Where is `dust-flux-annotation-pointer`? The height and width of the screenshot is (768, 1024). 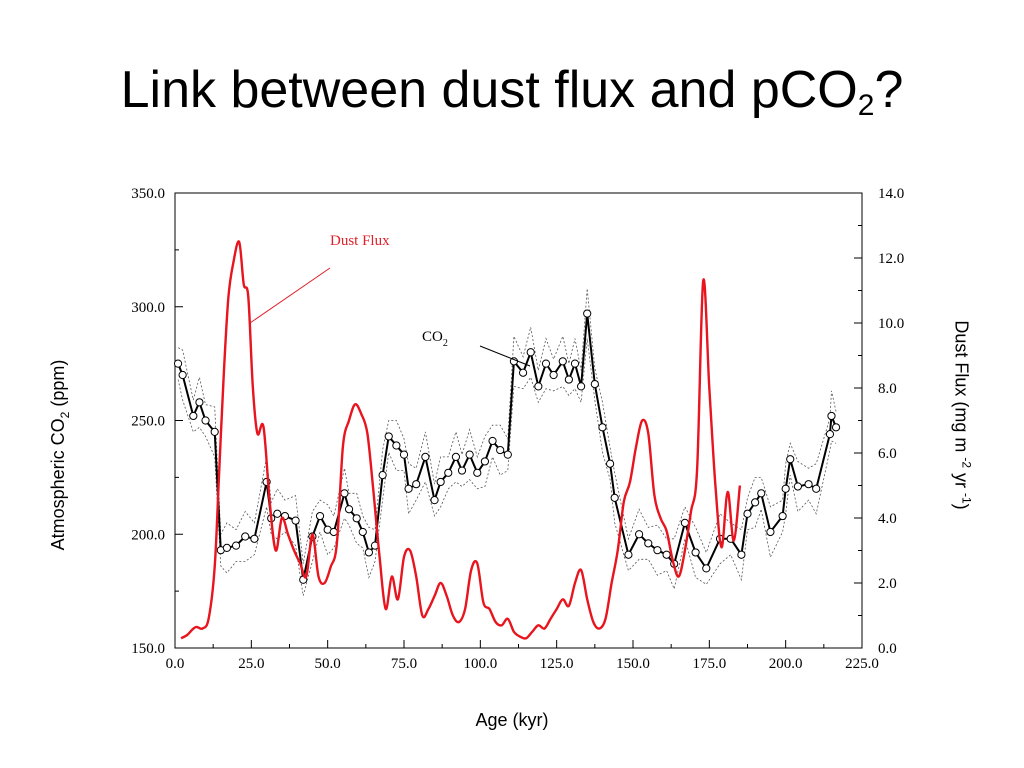
dust-flux-annotation-pointer is located at coordinates (290, 295).